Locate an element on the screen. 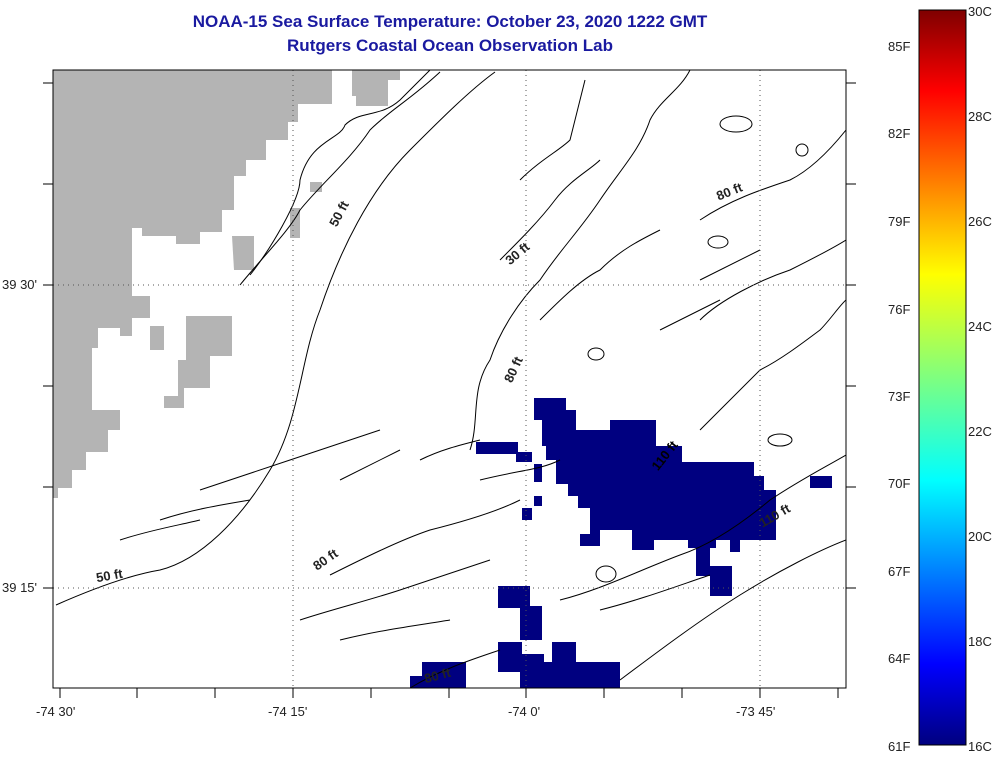  colorbar-f-label: 79F is located at coordinates (899, 221).